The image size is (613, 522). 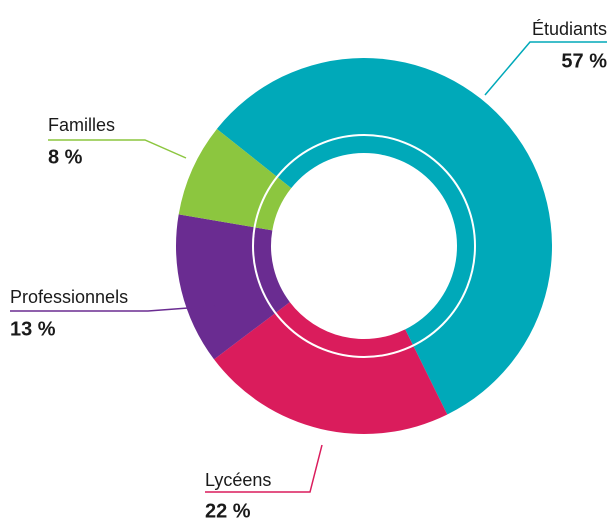 What do you see at coordinates (584, 61) in the screenshot?
I see `slice-value: 57 %` at bounding box center [584, 61].